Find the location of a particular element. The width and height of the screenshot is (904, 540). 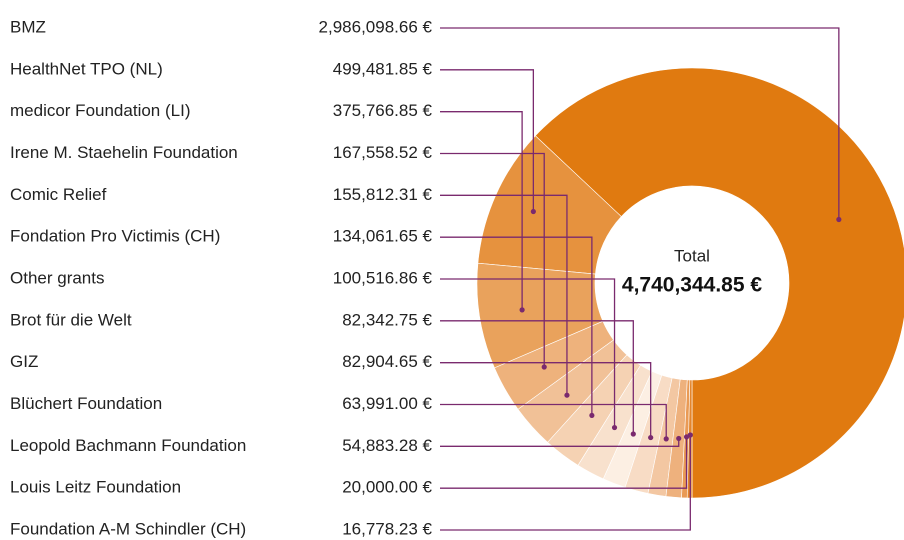

value-label: 167,558.52 € is located at coordinates (383, 152).